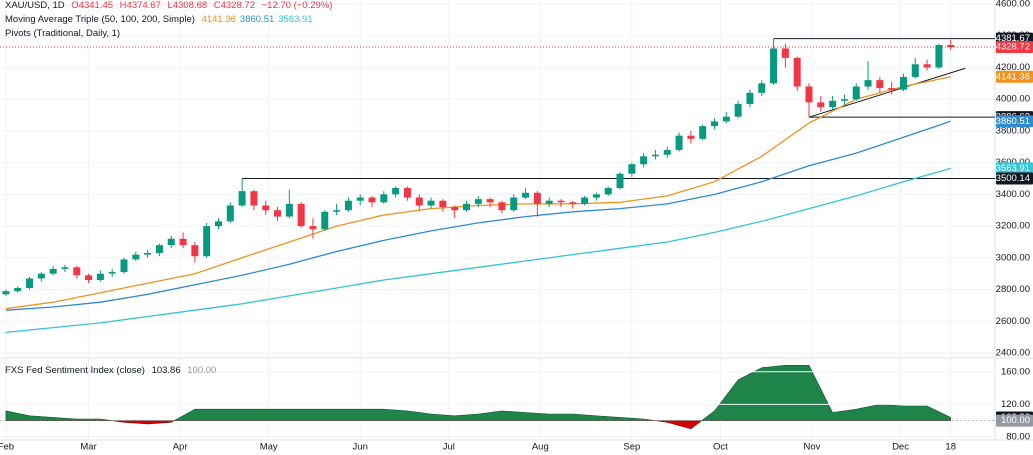 Image resolution: width=1033 pixels, height=455 pixels. I want to click on sentiment-area-negative, so click(478, 425).